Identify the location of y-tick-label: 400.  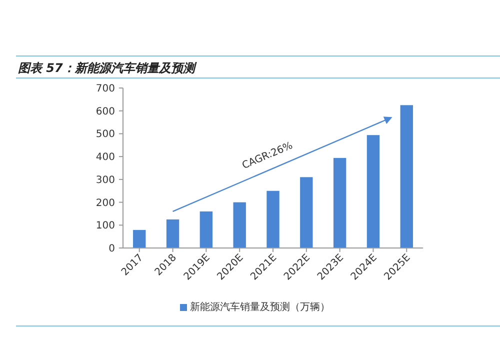
(105, 158).